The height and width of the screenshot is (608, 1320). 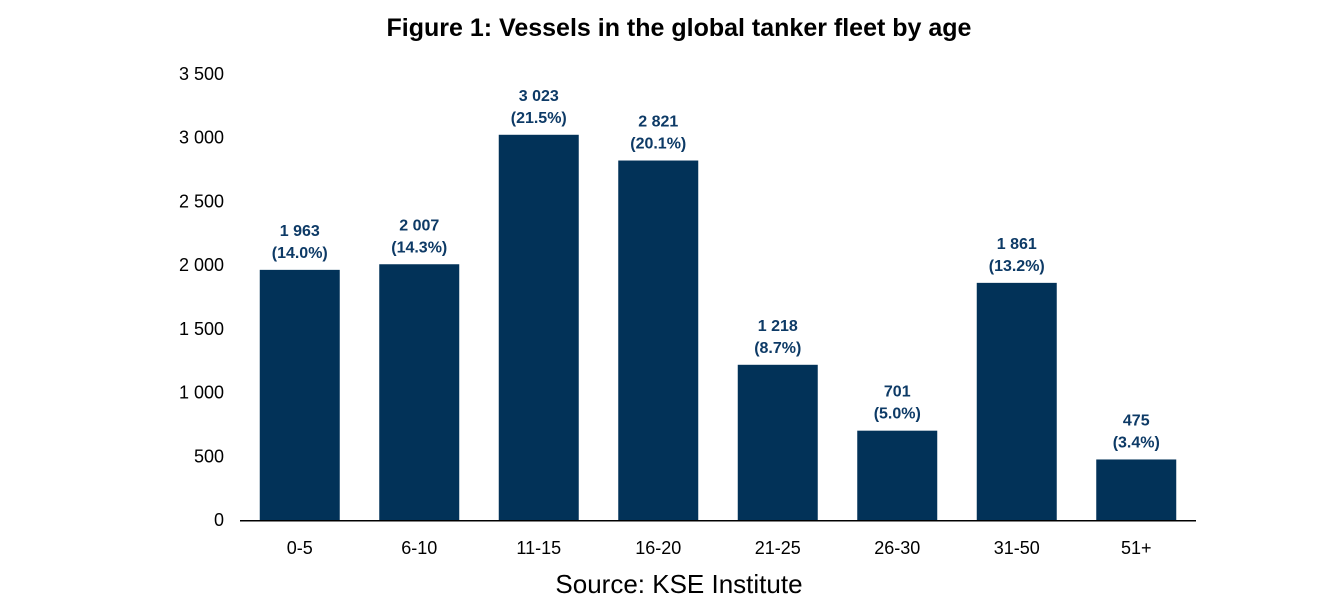 What do you see at coordinates (777, 348) in the screenshot?
I see `data-label-percent: (8.7%)` at bounding box center [777, 348].